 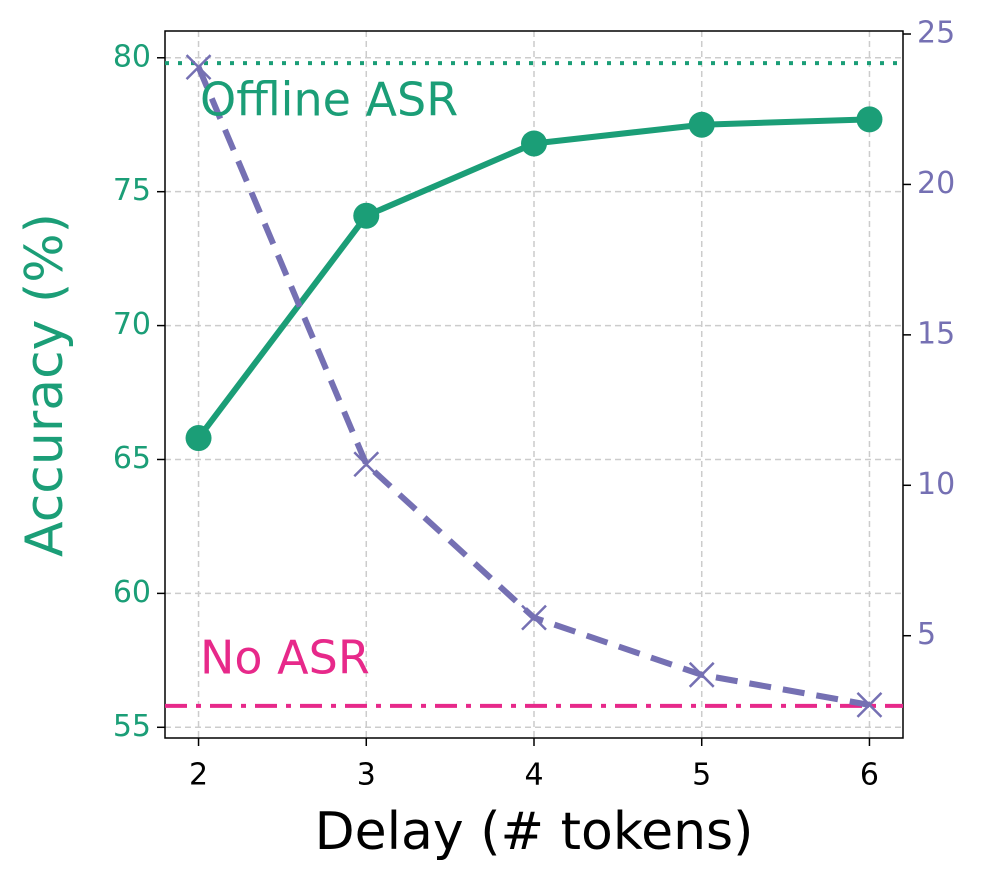 I want to click on y-tick-label: 65, so click(x=132, y=458).